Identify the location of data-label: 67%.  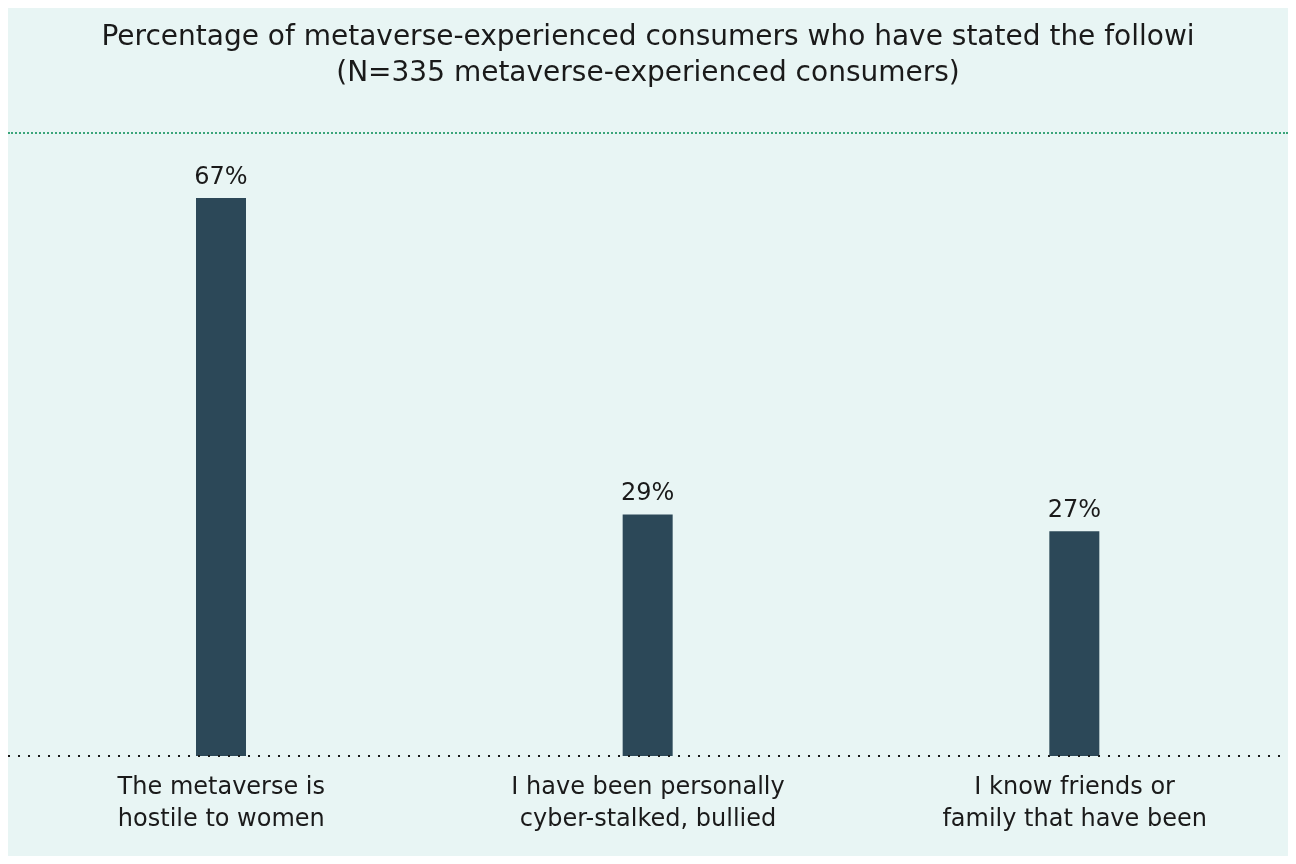
(221, 176).